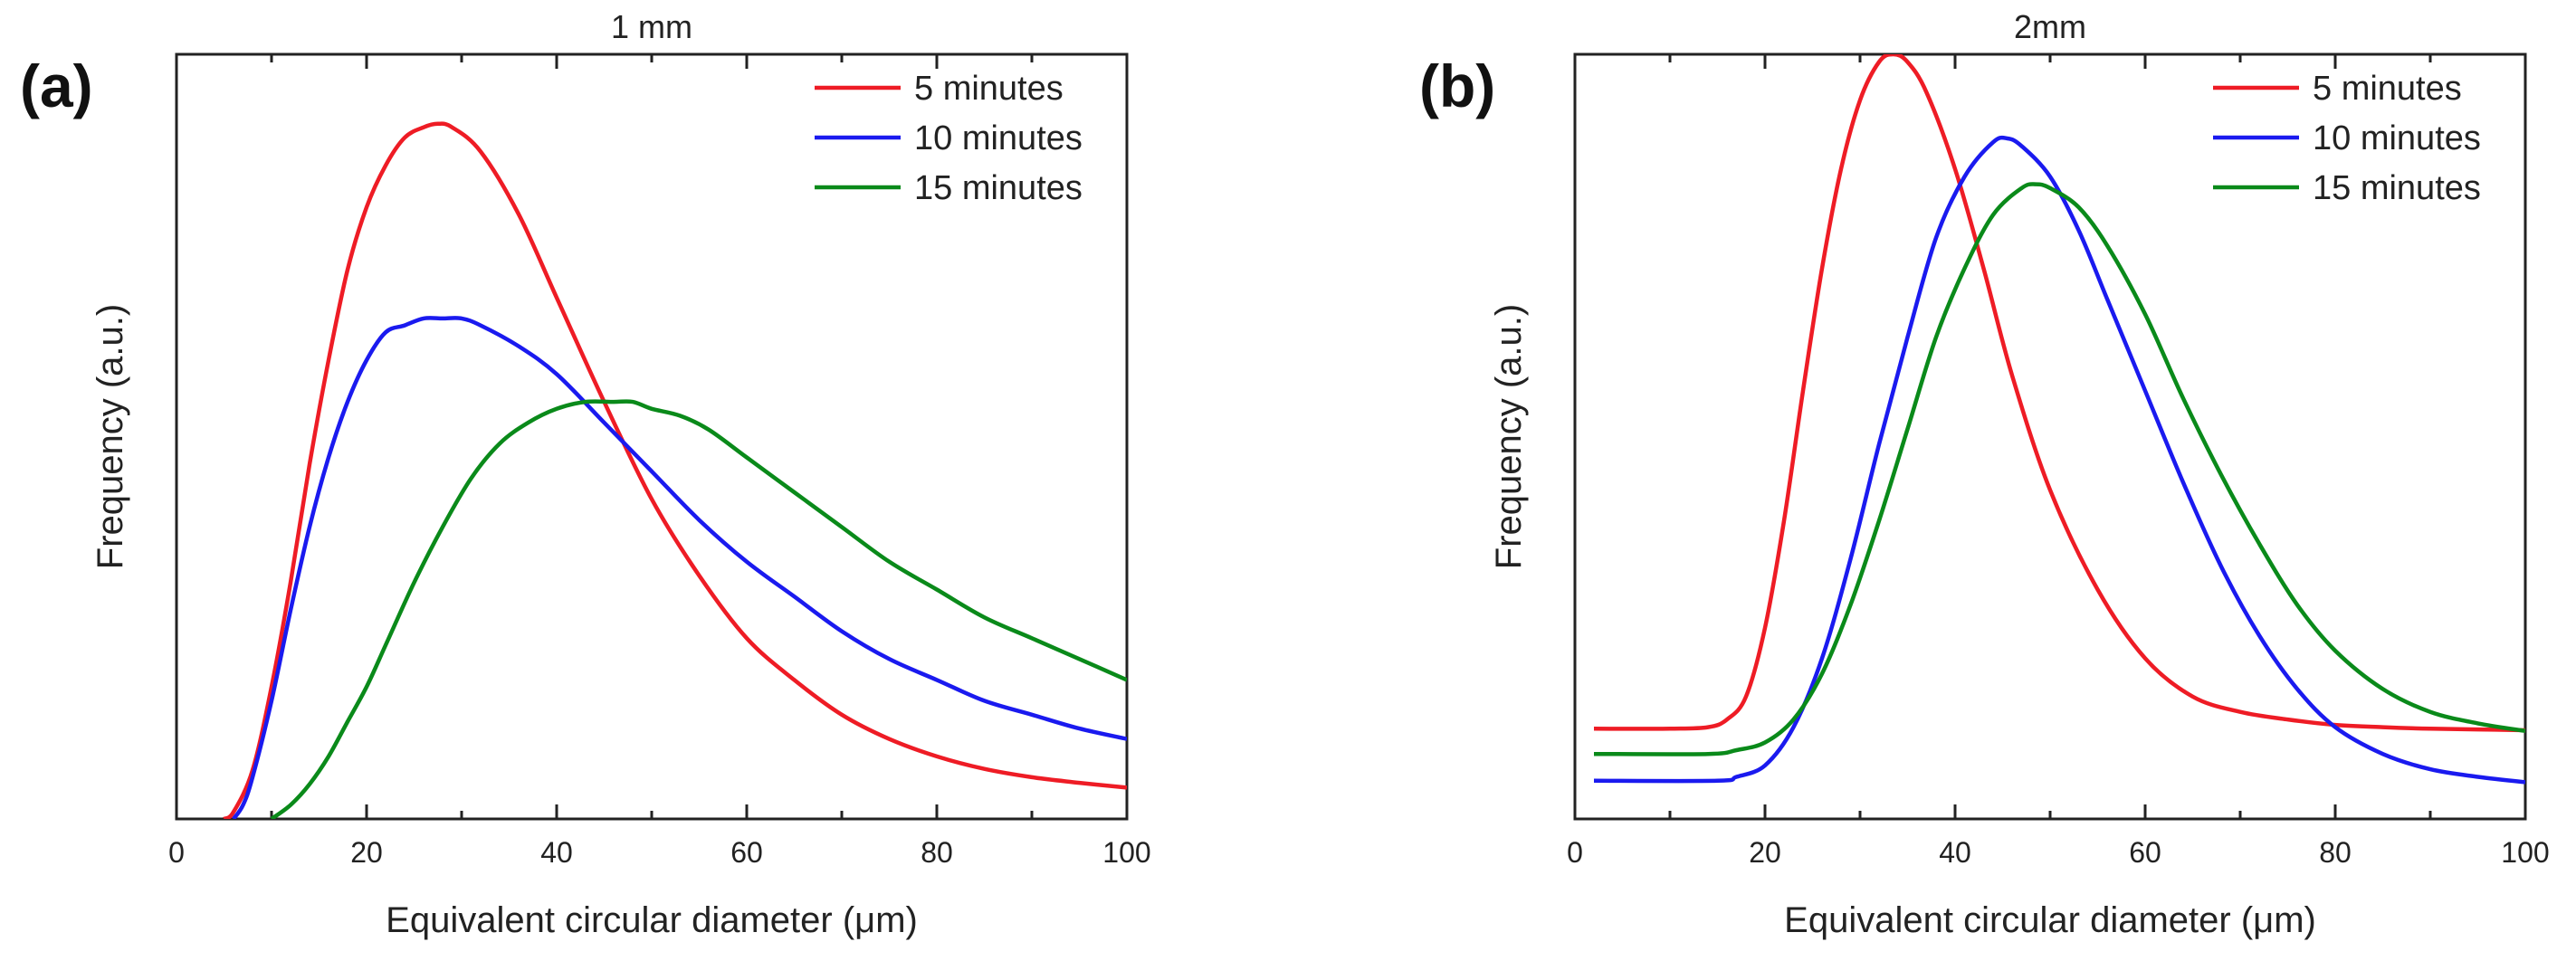  I want to click on panel-label: (a), so click(56, 85).